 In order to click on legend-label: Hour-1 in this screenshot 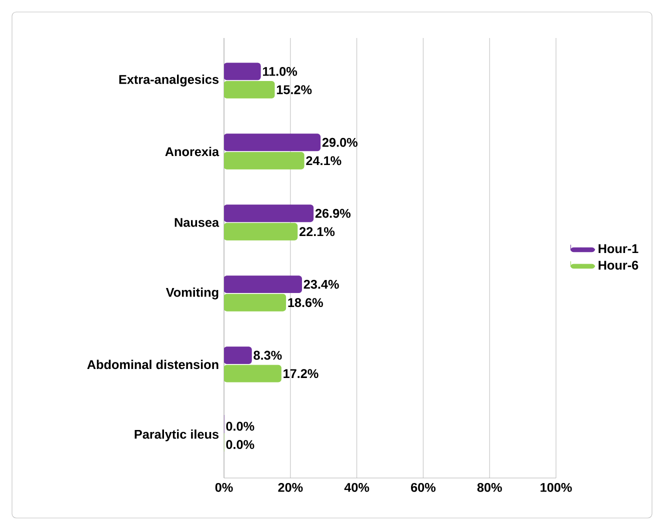, I will do `click(618, 249)`.